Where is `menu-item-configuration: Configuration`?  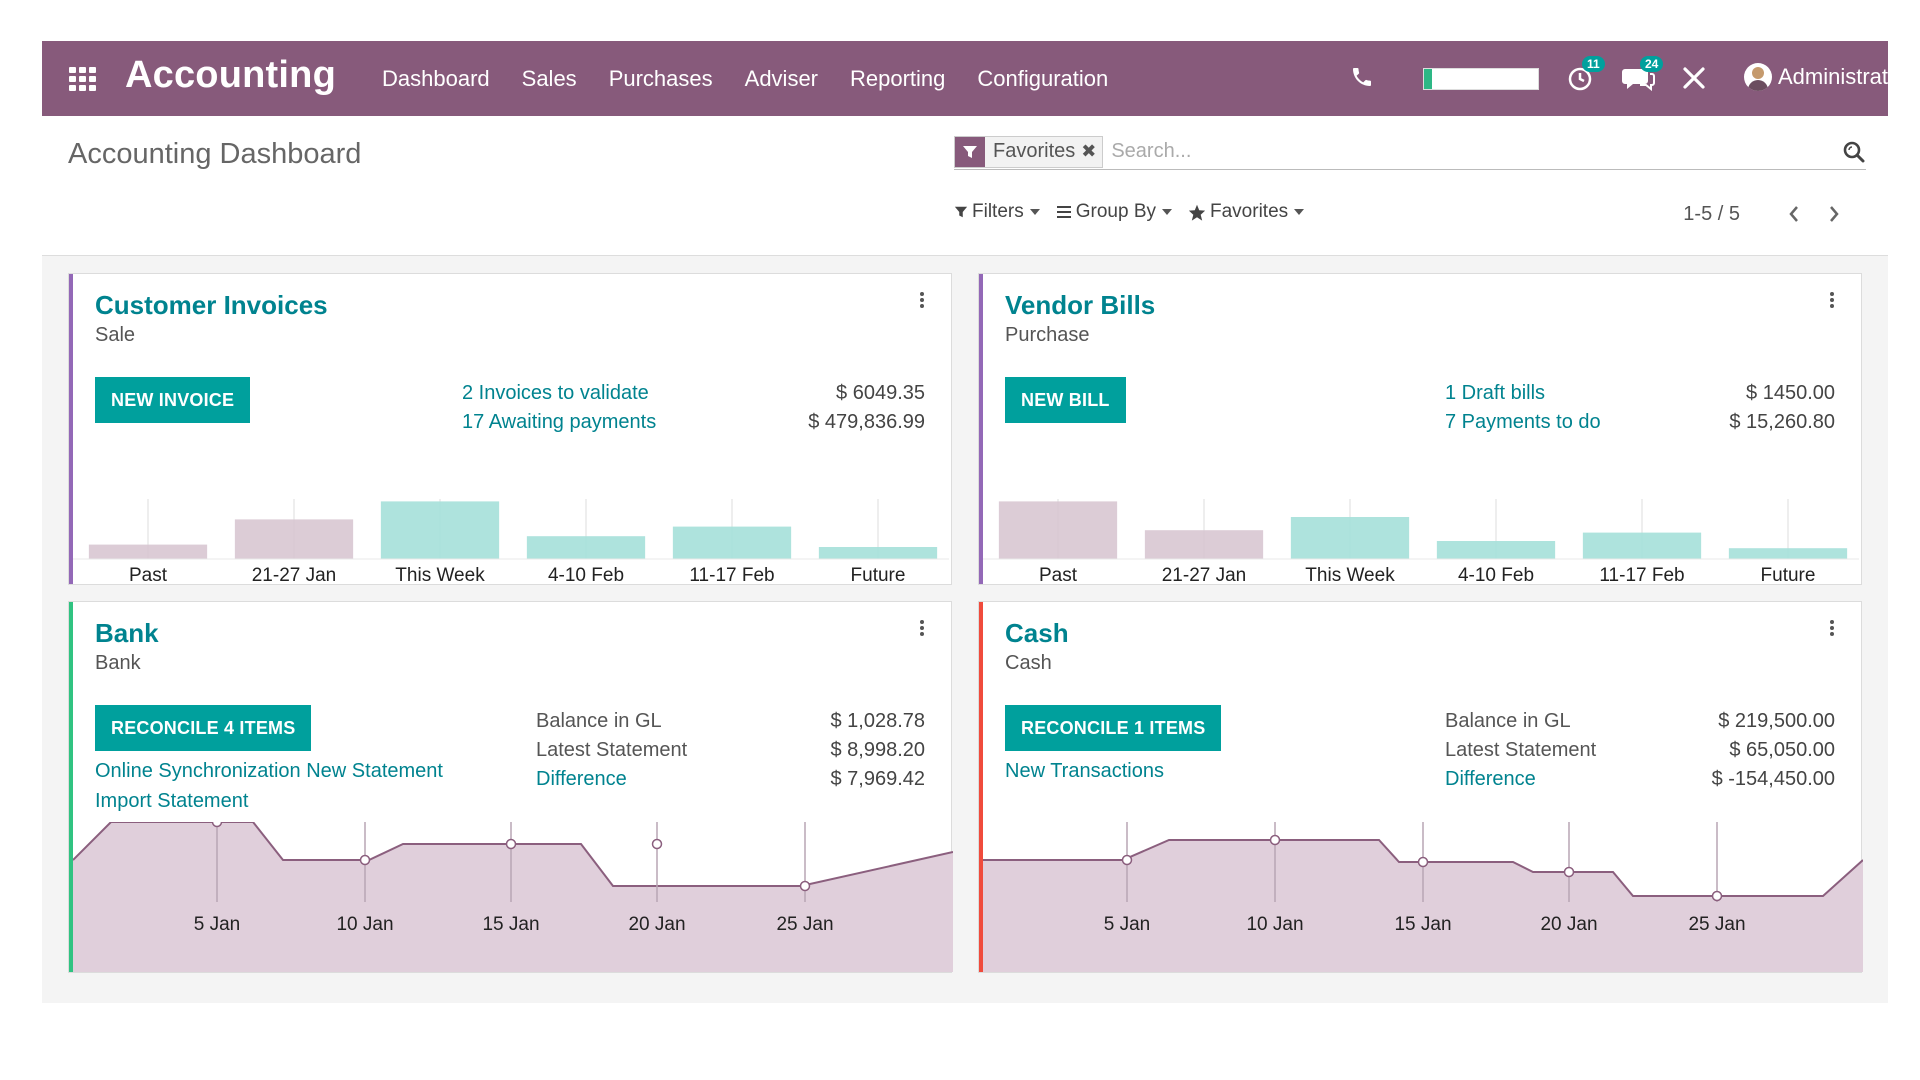
menu-item-configuration: Configuration is located at coordinates (1043, 78).